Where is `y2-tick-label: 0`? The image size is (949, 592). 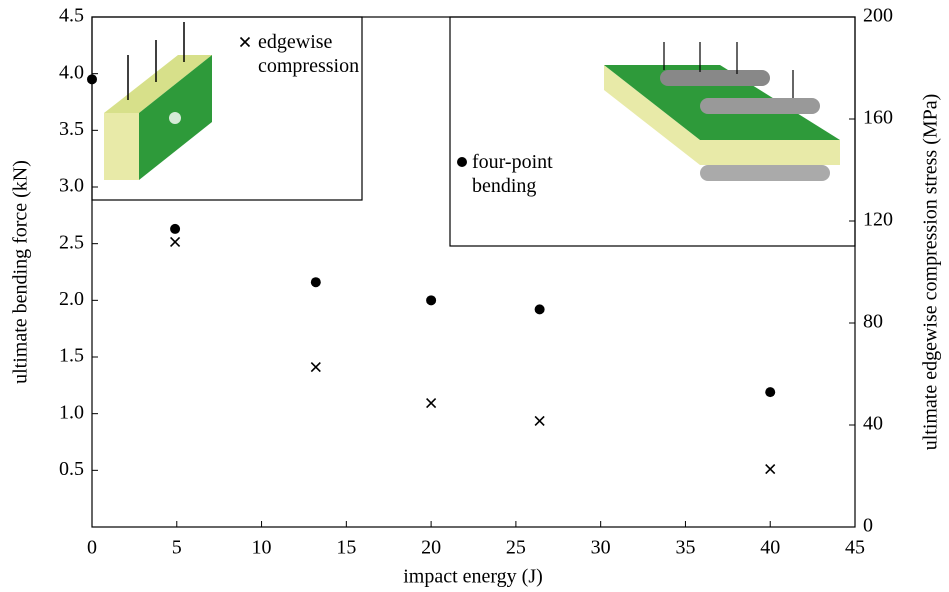
y2-tick-label: 0 is located at coordinates (868, 526).